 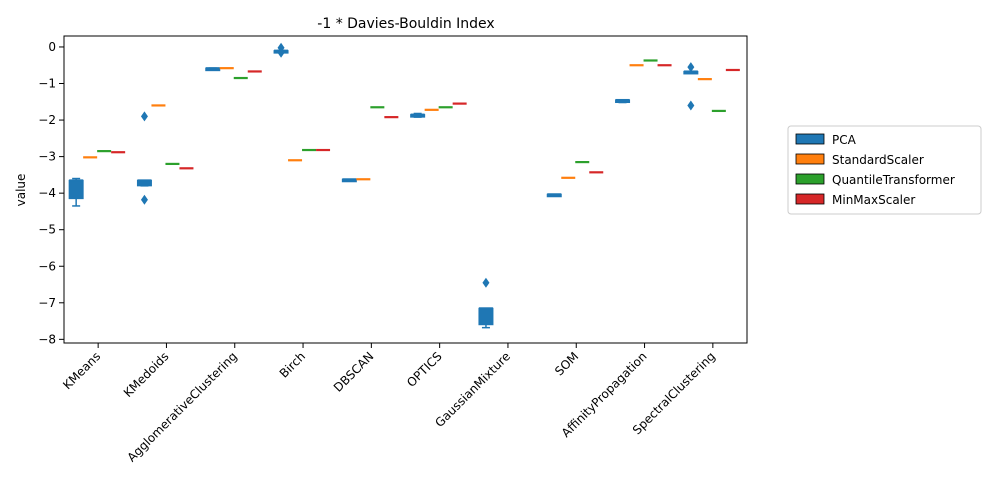 I want to click on y-tick-label: 0, so click(x=52, y=47).